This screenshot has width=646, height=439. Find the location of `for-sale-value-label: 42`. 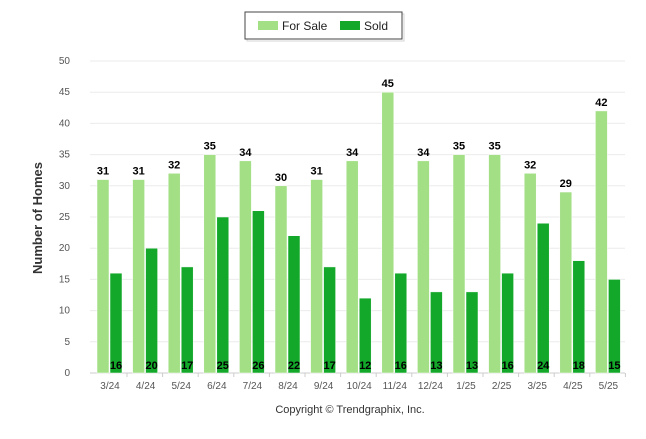

for-sale-value-label: 42 is located at coordinates (601, 103).